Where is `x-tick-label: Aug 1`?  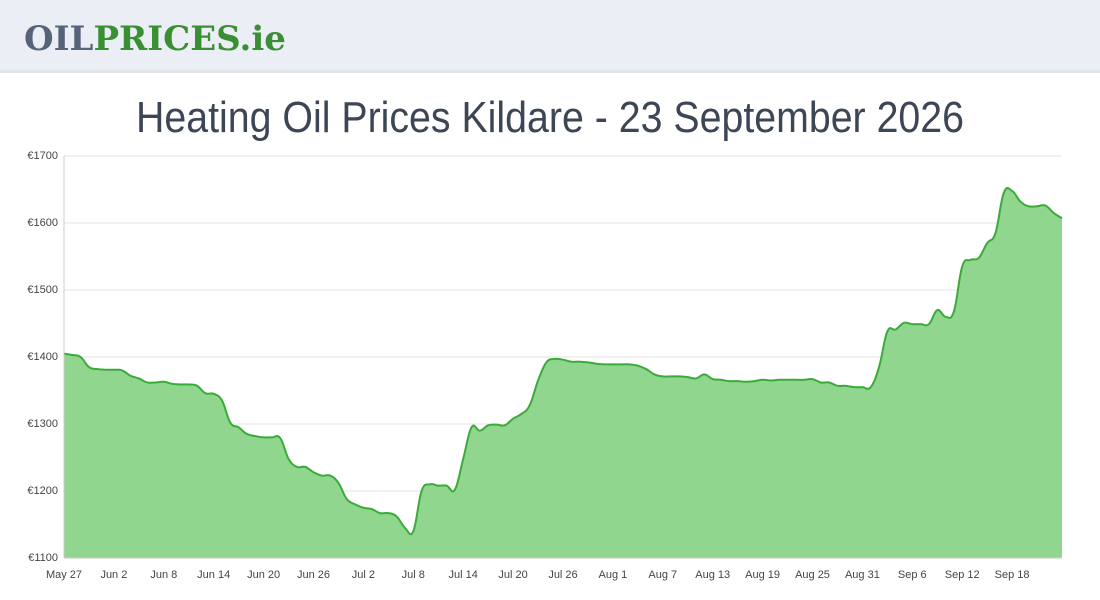 x-tick-label: Aug 1 is located at coordinates (613, 575).